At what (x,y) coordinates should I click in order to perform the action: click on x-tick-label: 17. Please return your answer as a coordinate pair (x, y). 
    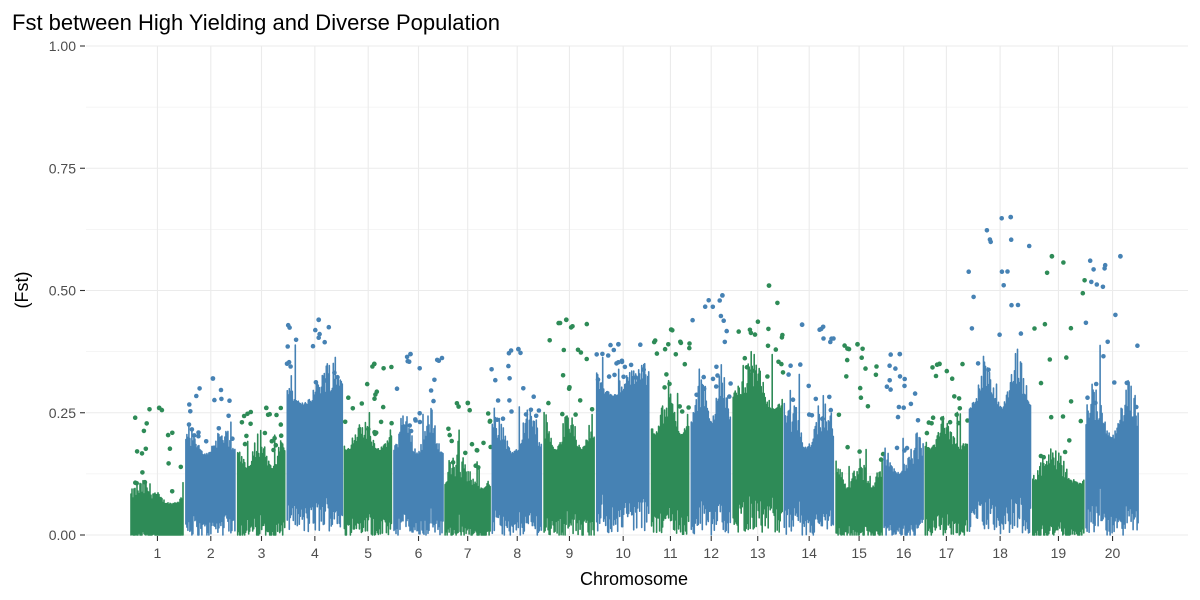
    Looking at the image, I should click on (947, 553).